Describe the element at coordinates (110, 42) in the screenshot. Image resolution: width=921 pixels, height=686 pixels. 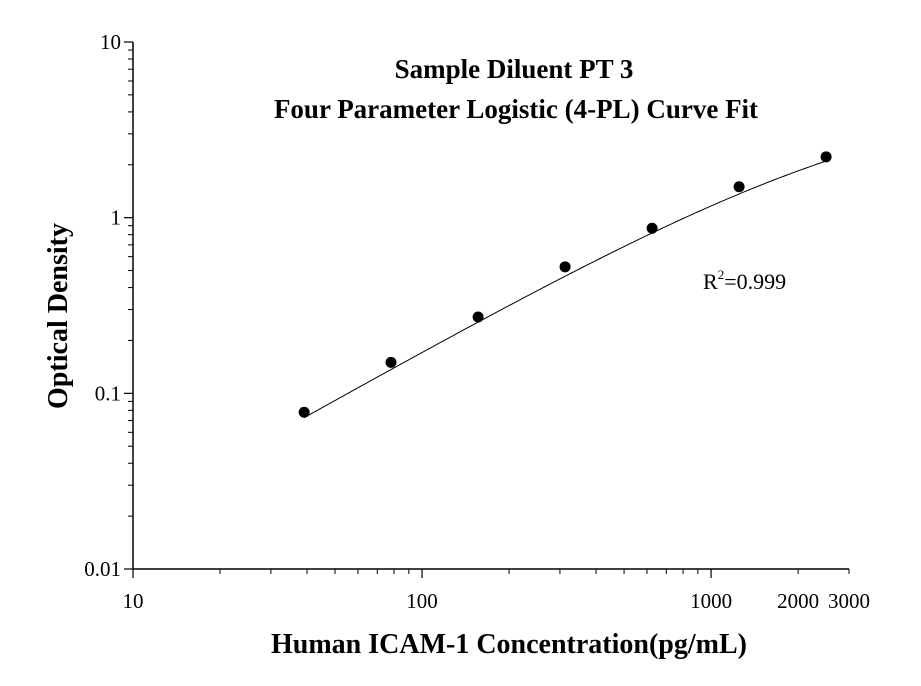
I see `y-tick-label: 10` at that location.